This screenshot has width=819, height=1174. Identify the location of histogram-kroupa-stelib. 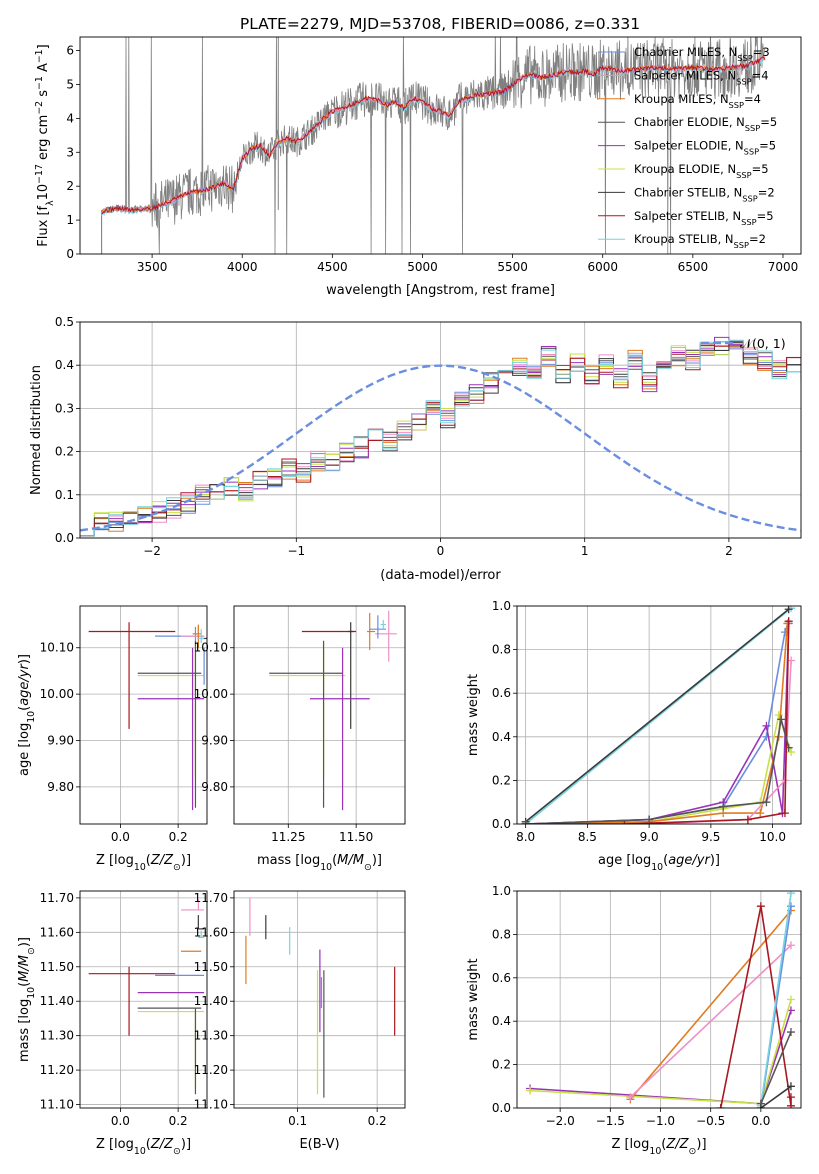
(440, 438).